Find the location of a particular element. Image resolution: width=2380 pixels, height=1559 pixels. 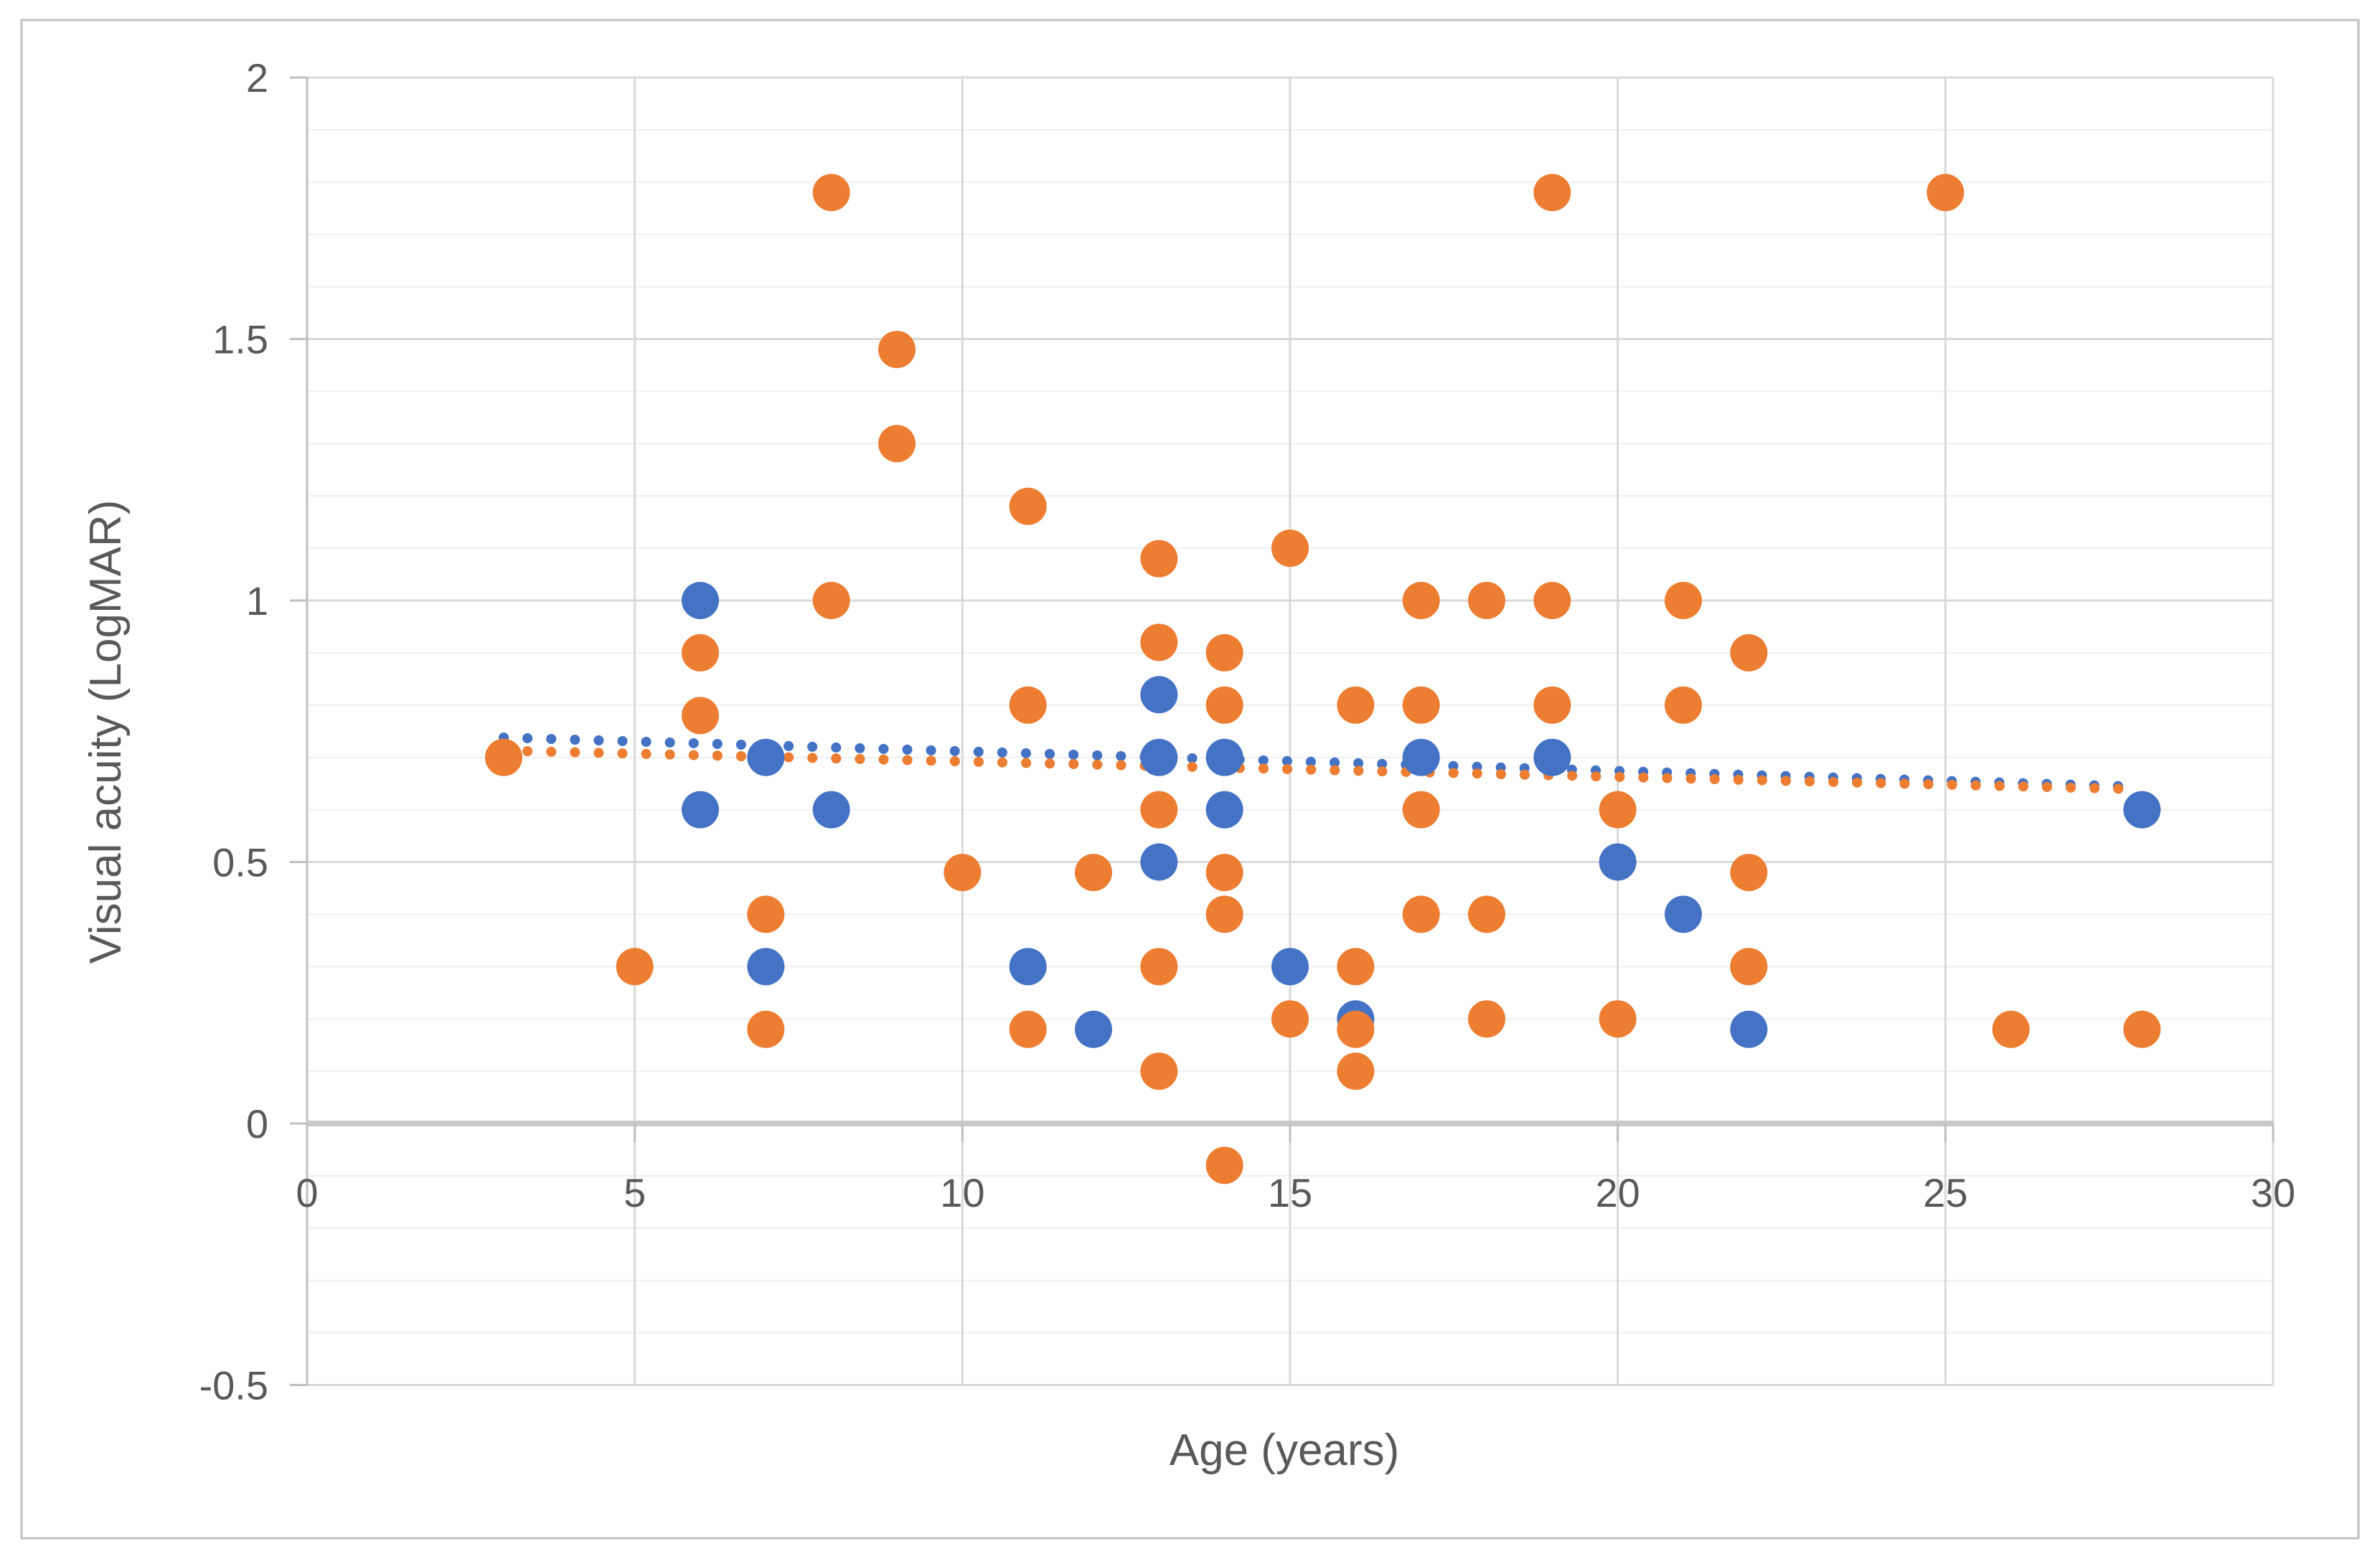

y-tick-label: 0 is located at coordinates (257, 1123).